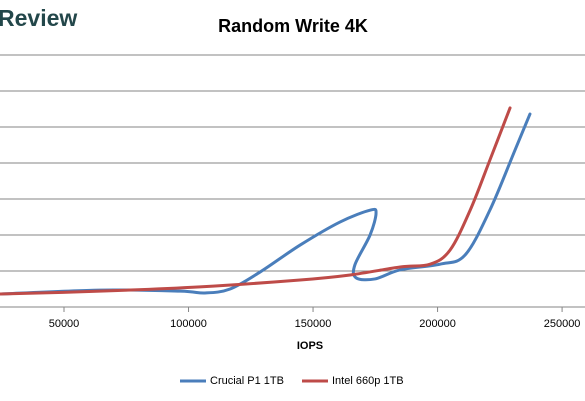 This screenshot has height=401, width=585. I want to click on x-tick-label: 50000, so click(64, 324).